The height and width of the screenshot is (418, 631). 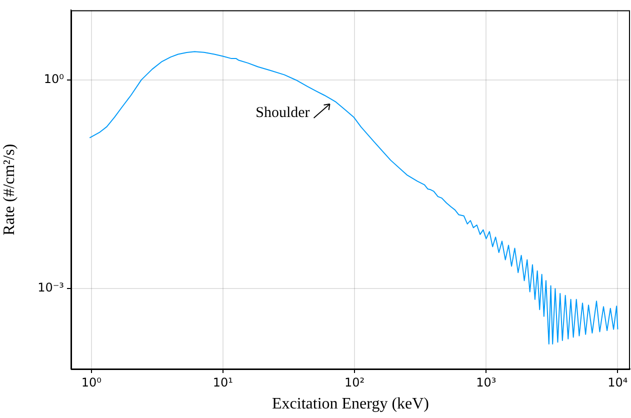 What do you see at coordinates (91, 382) in the screenshot?
I see `x-tick-label: 10⁰` at bounding box center [91, 382].